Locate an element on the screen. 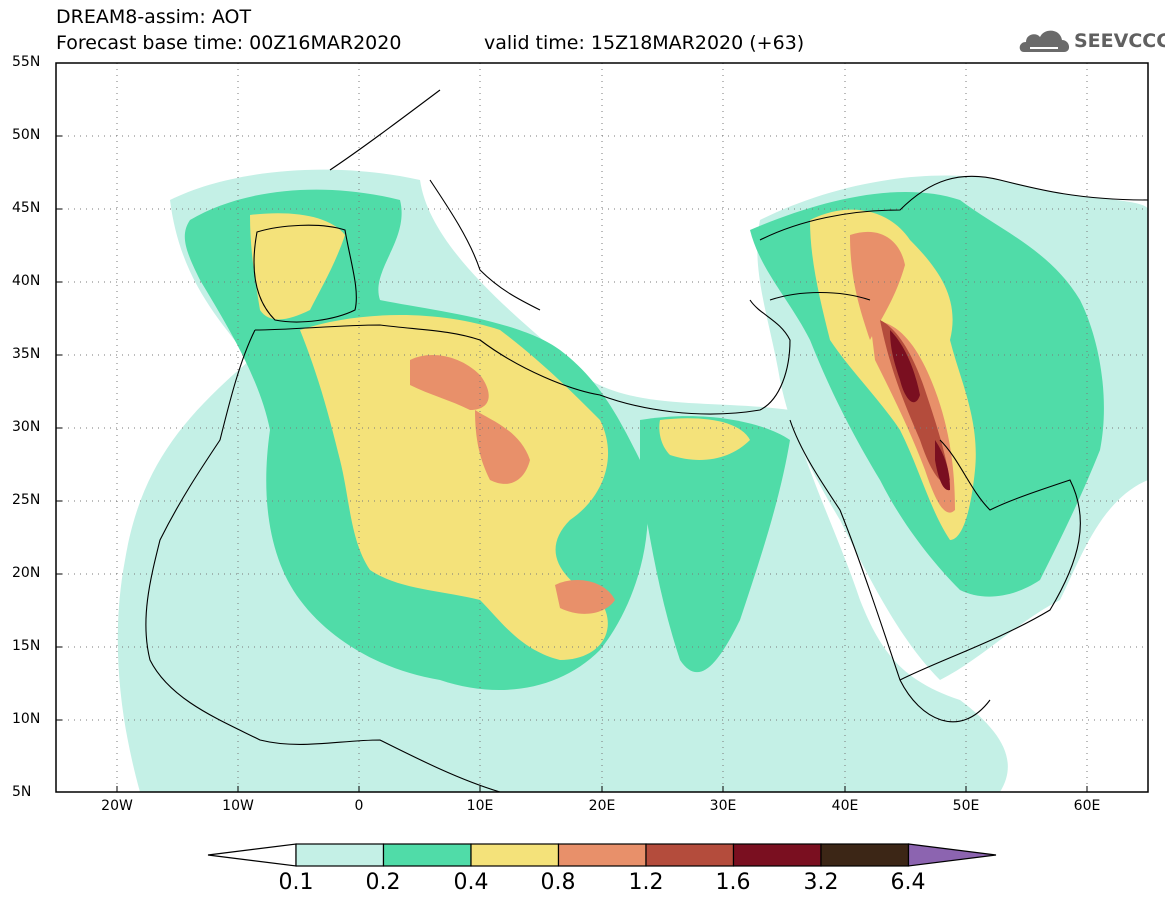 The width and height of the screenshot is (1165, 905). contour-0.8-sahara is located at coordinates (449, 382).